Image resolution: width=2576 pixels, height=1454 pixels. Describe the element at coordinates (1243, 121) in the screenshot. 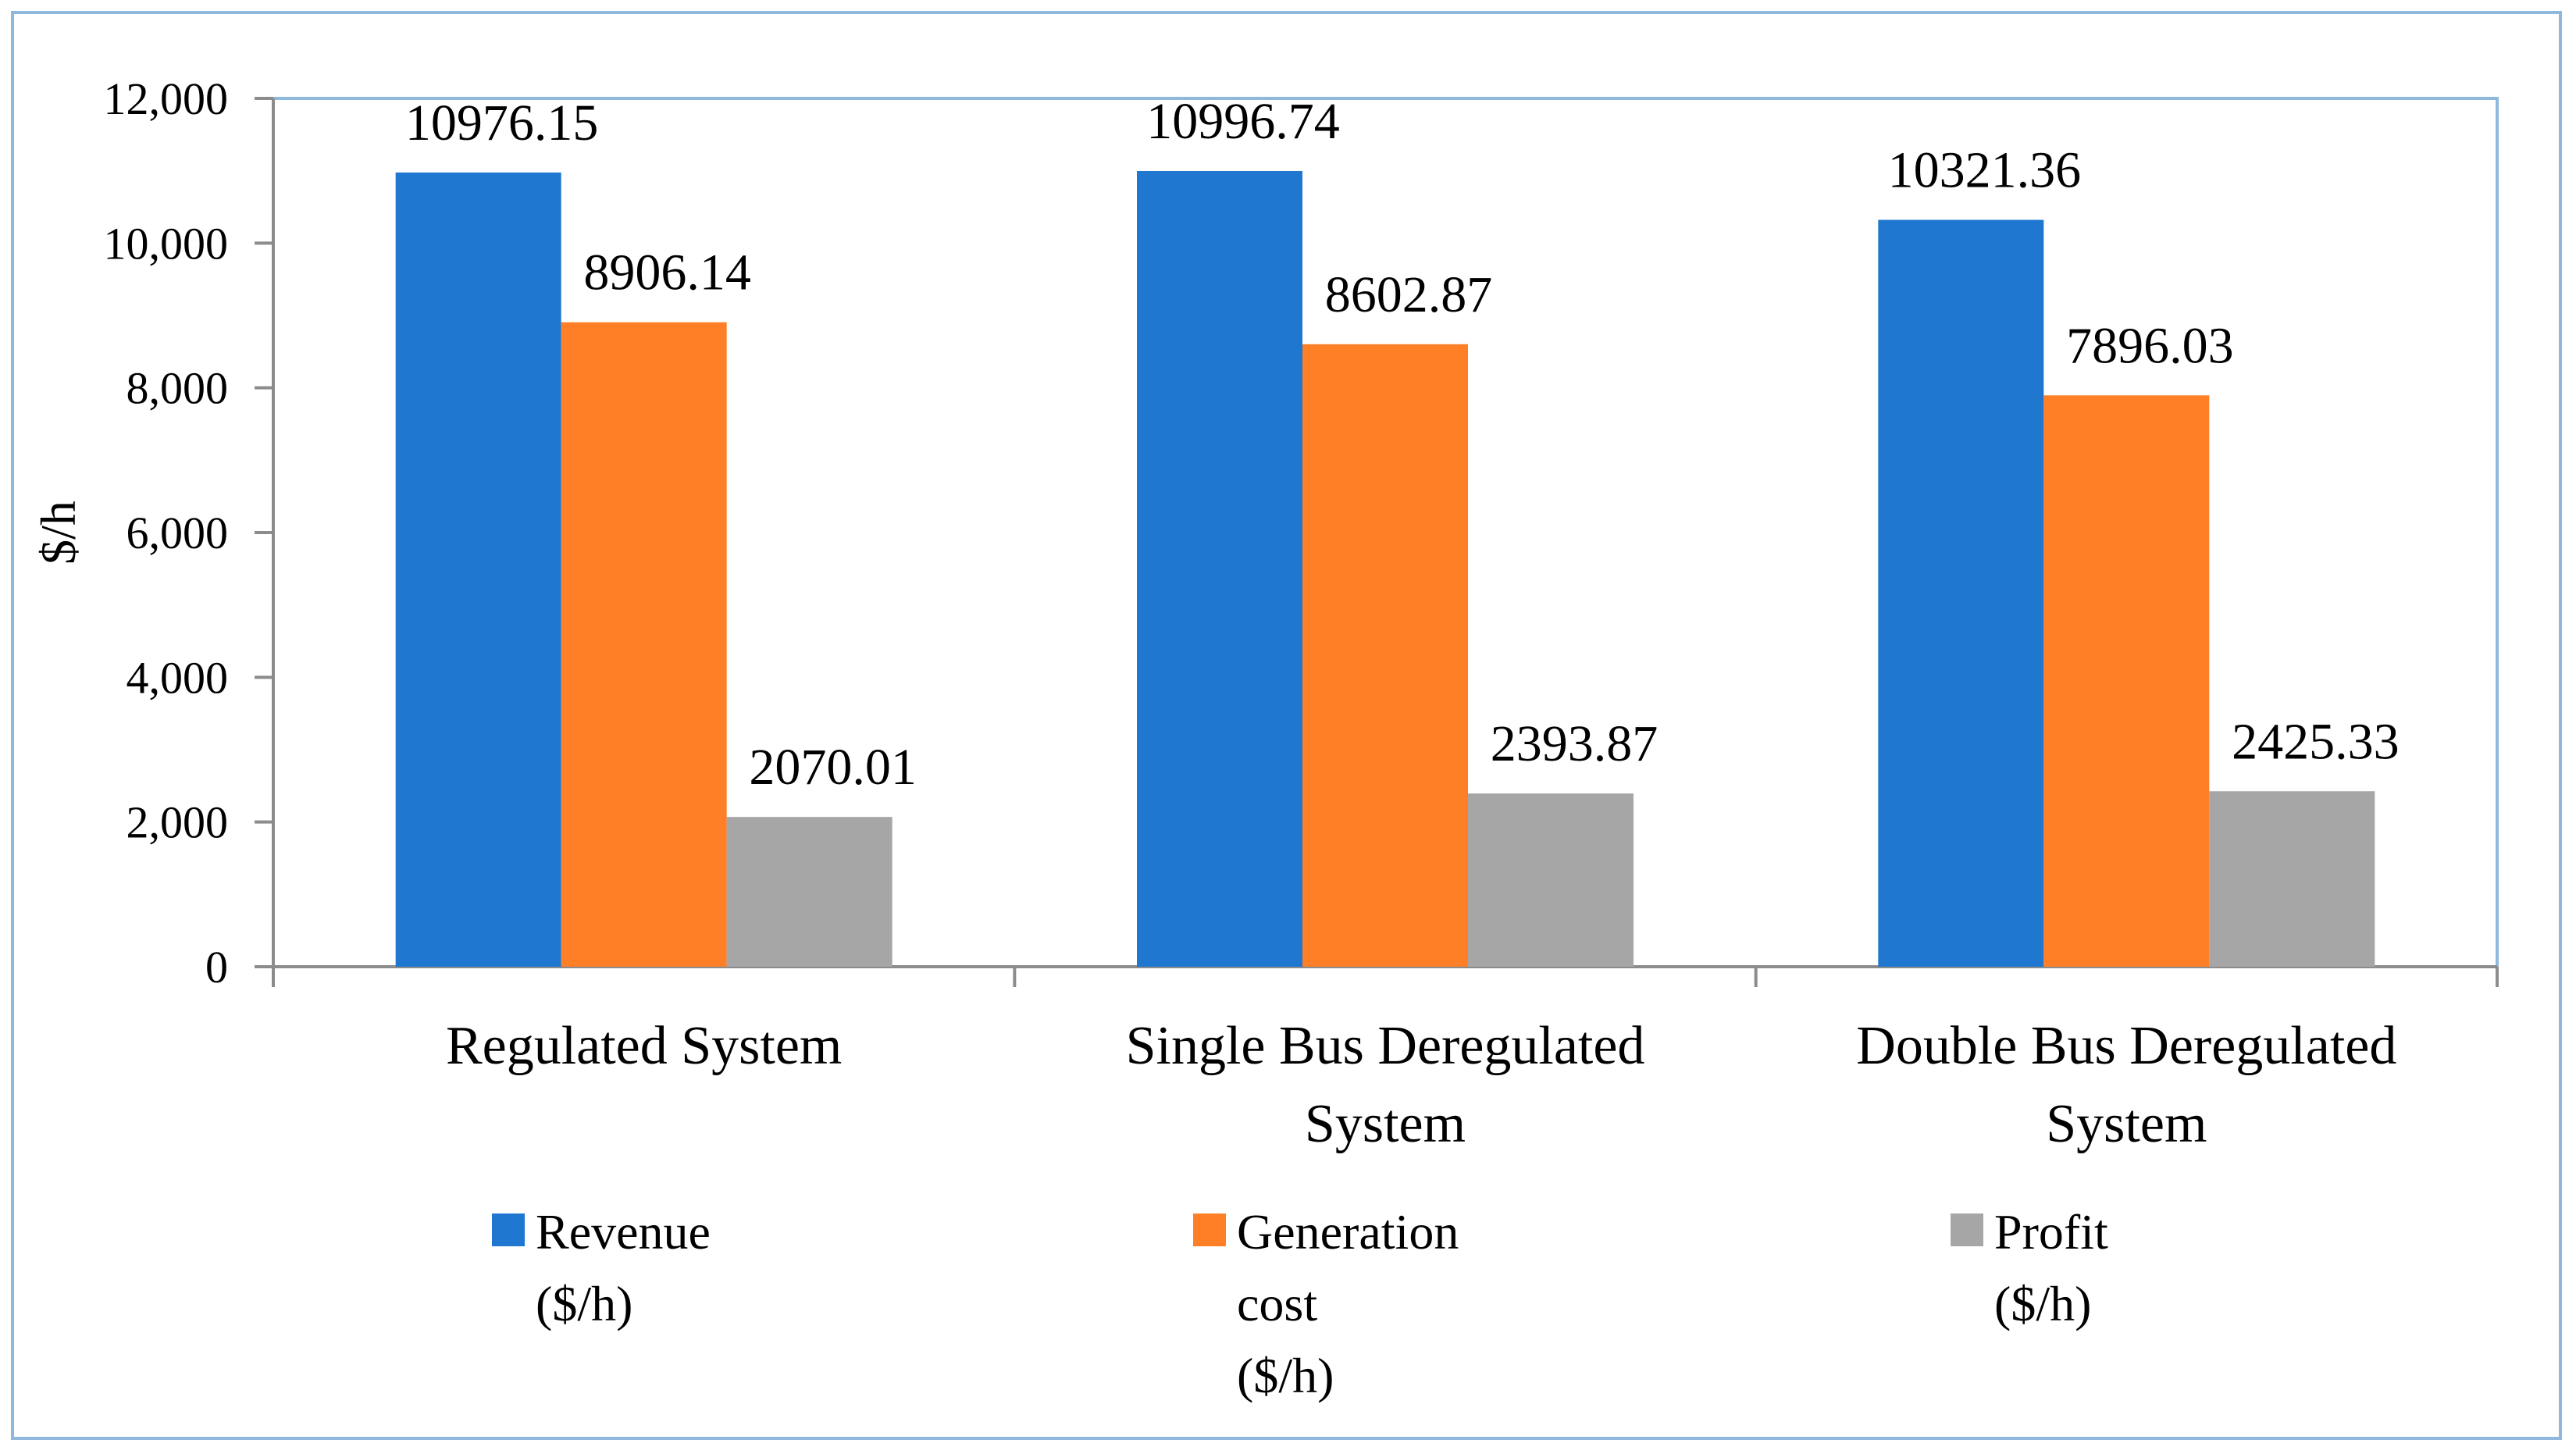

I see `data-label-1-2: 10996.74` at that location.